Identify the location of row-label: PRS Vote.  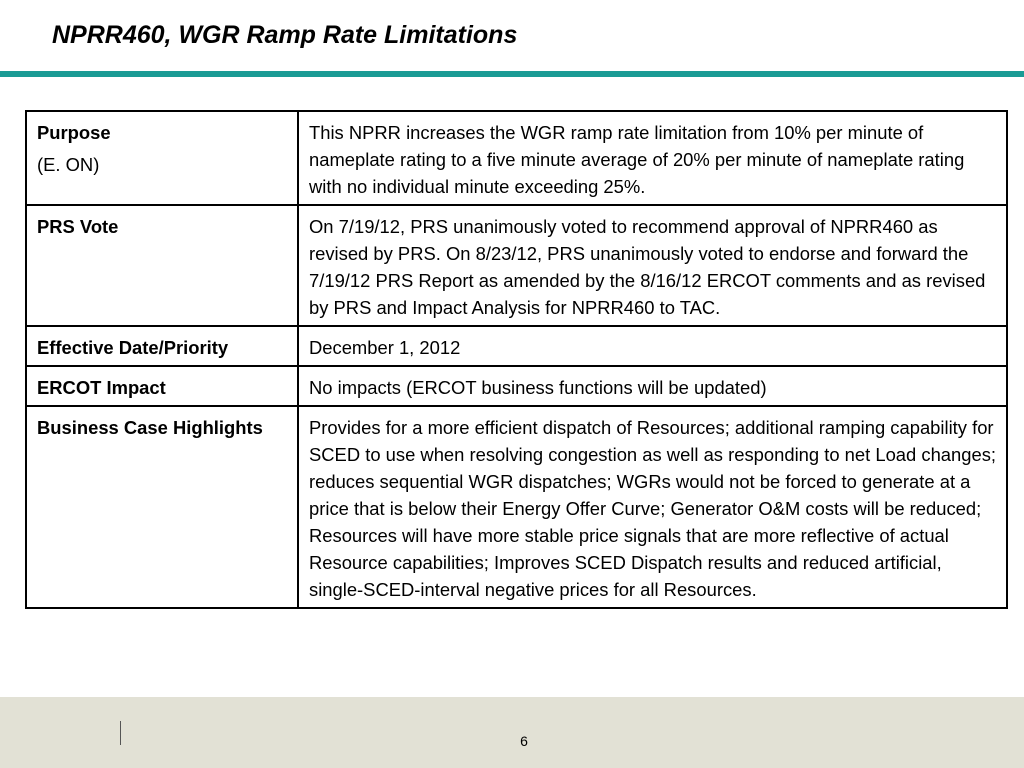
(162, 265).